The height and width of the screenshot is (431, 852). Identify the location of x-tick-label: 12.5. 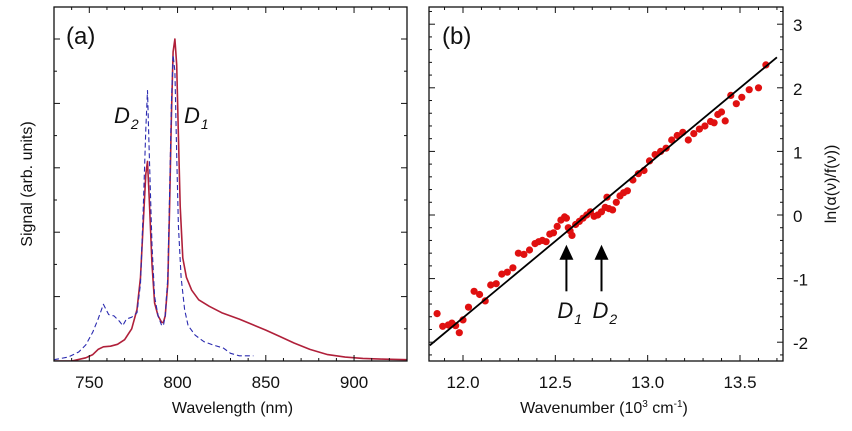
(555, 382).